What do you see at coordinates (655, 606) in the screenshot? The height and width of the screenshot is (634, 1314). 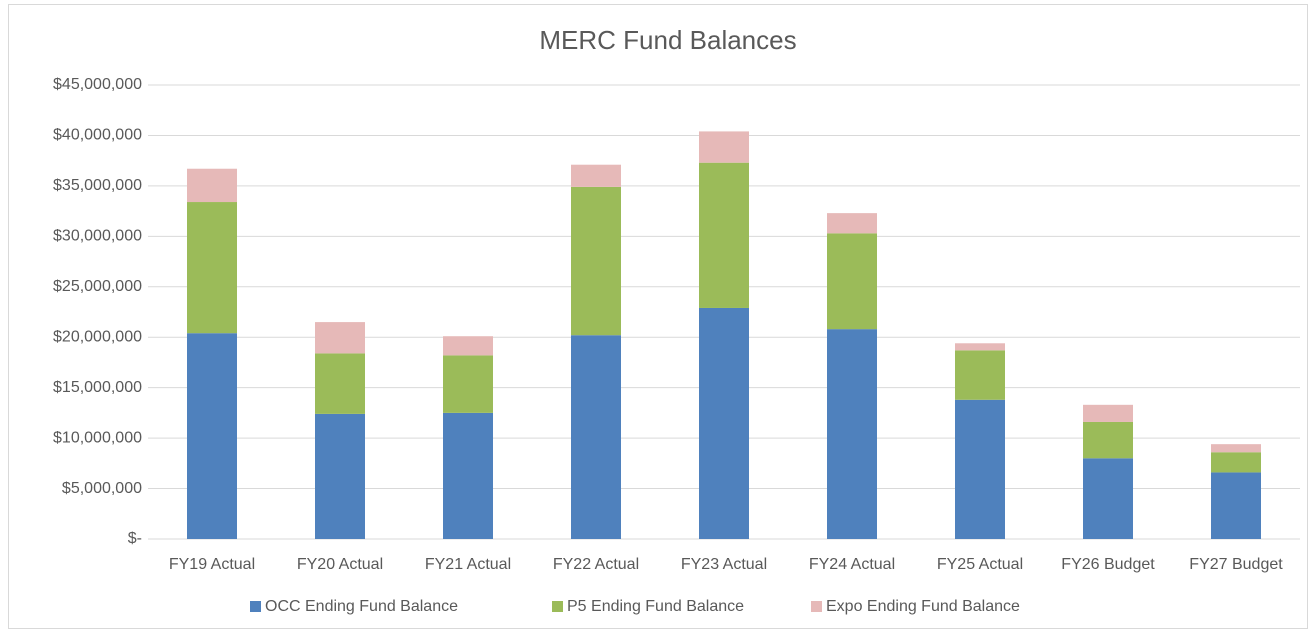 I see `legend-label: P5 Ending Fund Balance` at bounding box center [655, 606].